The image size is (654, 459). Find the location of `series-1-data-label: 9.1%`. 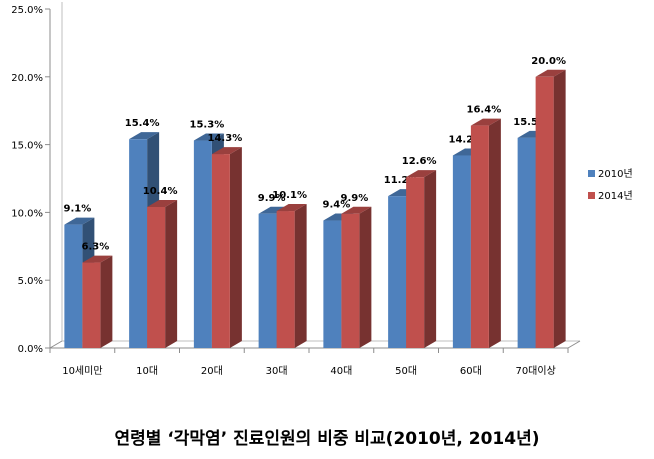

series-1-data-label: 9.1% is located at coordinates (78, 209).